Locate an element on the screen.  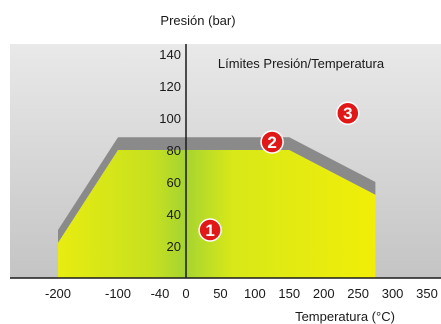
zone-badge-3: 3 is located at coordinates (348, 113).